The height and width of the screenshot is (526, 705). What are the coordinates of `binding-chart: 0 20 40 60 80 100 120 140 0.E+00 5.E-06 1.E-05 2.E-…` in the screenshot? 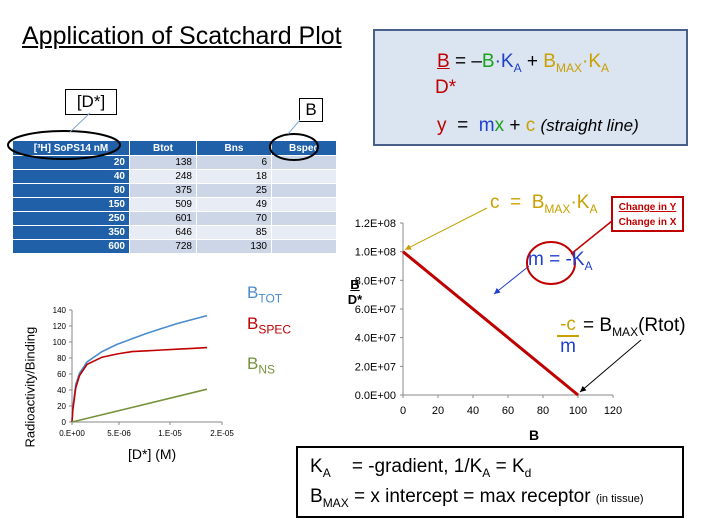 It's located at (144, 372).